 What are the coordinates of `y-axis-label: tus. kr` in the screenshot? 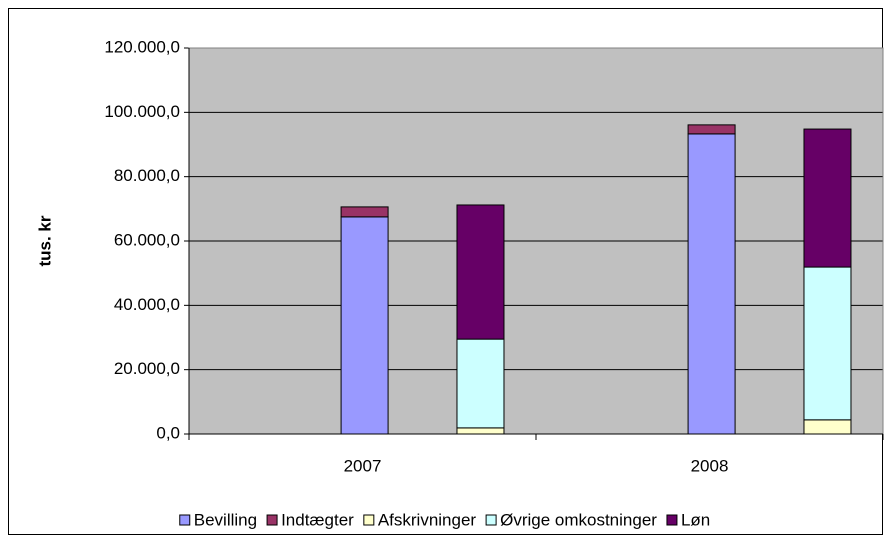 It's located at (44, 240).